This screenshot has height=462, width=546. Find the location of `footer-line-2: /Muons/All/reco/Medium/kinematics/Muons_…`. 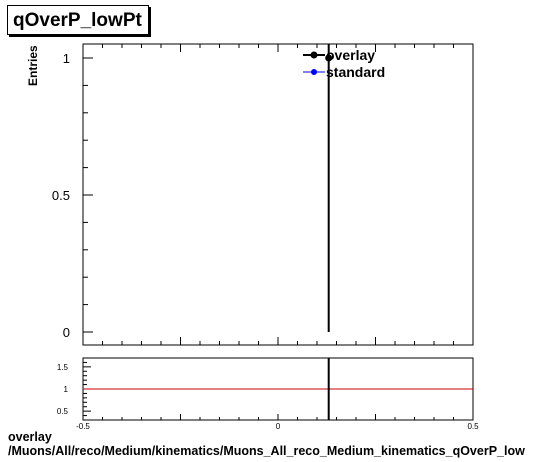

footer-line-2: /Muons/All/reco/Medium/kinematics/Muons_… is located at coordinates (266, 451).